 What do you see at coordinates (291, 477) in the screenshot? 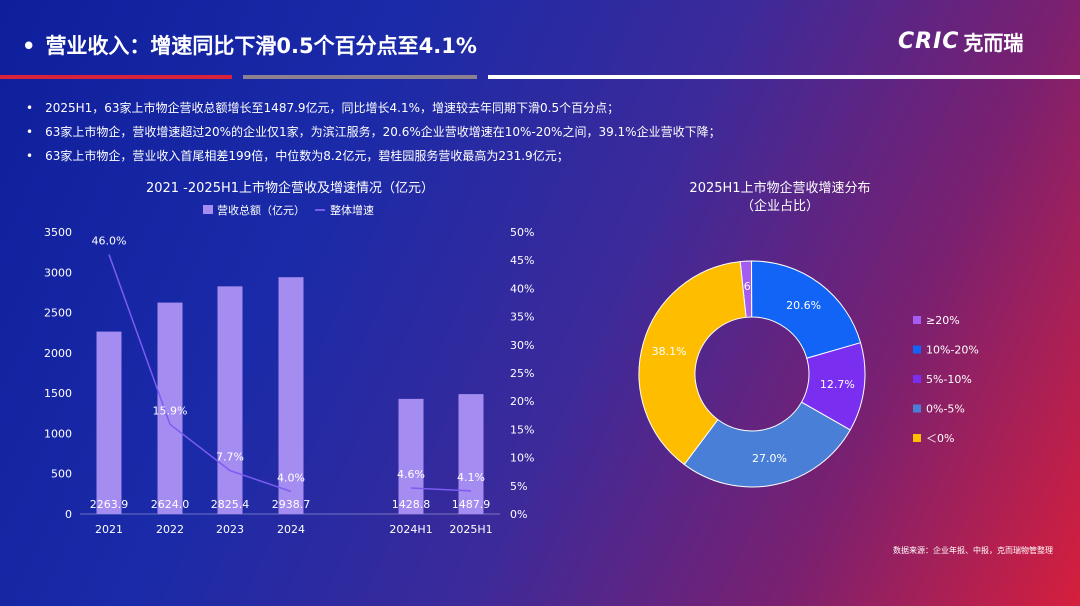
I see `growth-value-label: 4.0%` at bounding box center [291, 477].